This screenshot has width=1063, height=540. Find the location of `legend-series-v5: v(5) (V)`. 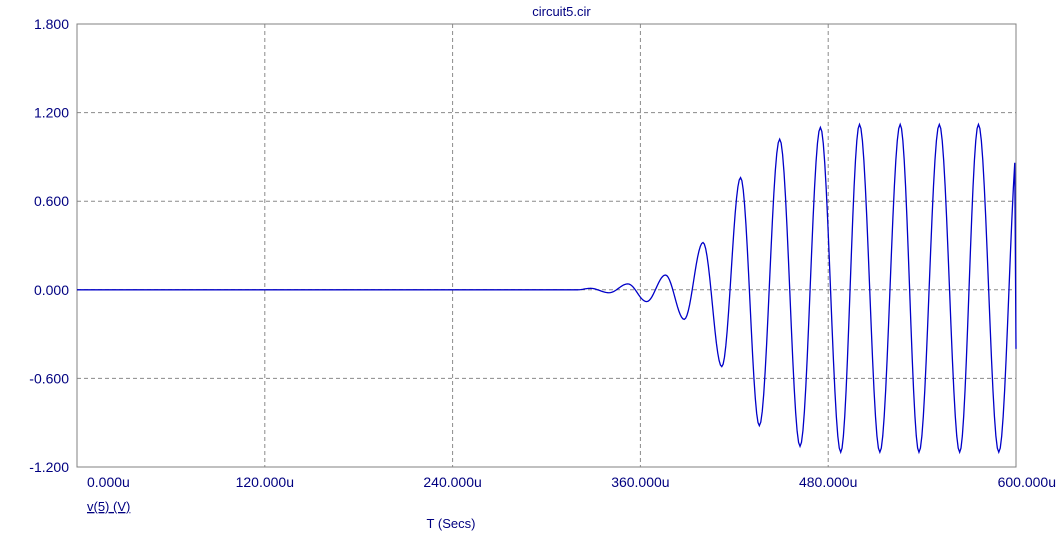

legend-series-v5: v(5) (V) is located at coordinates (108, 506).